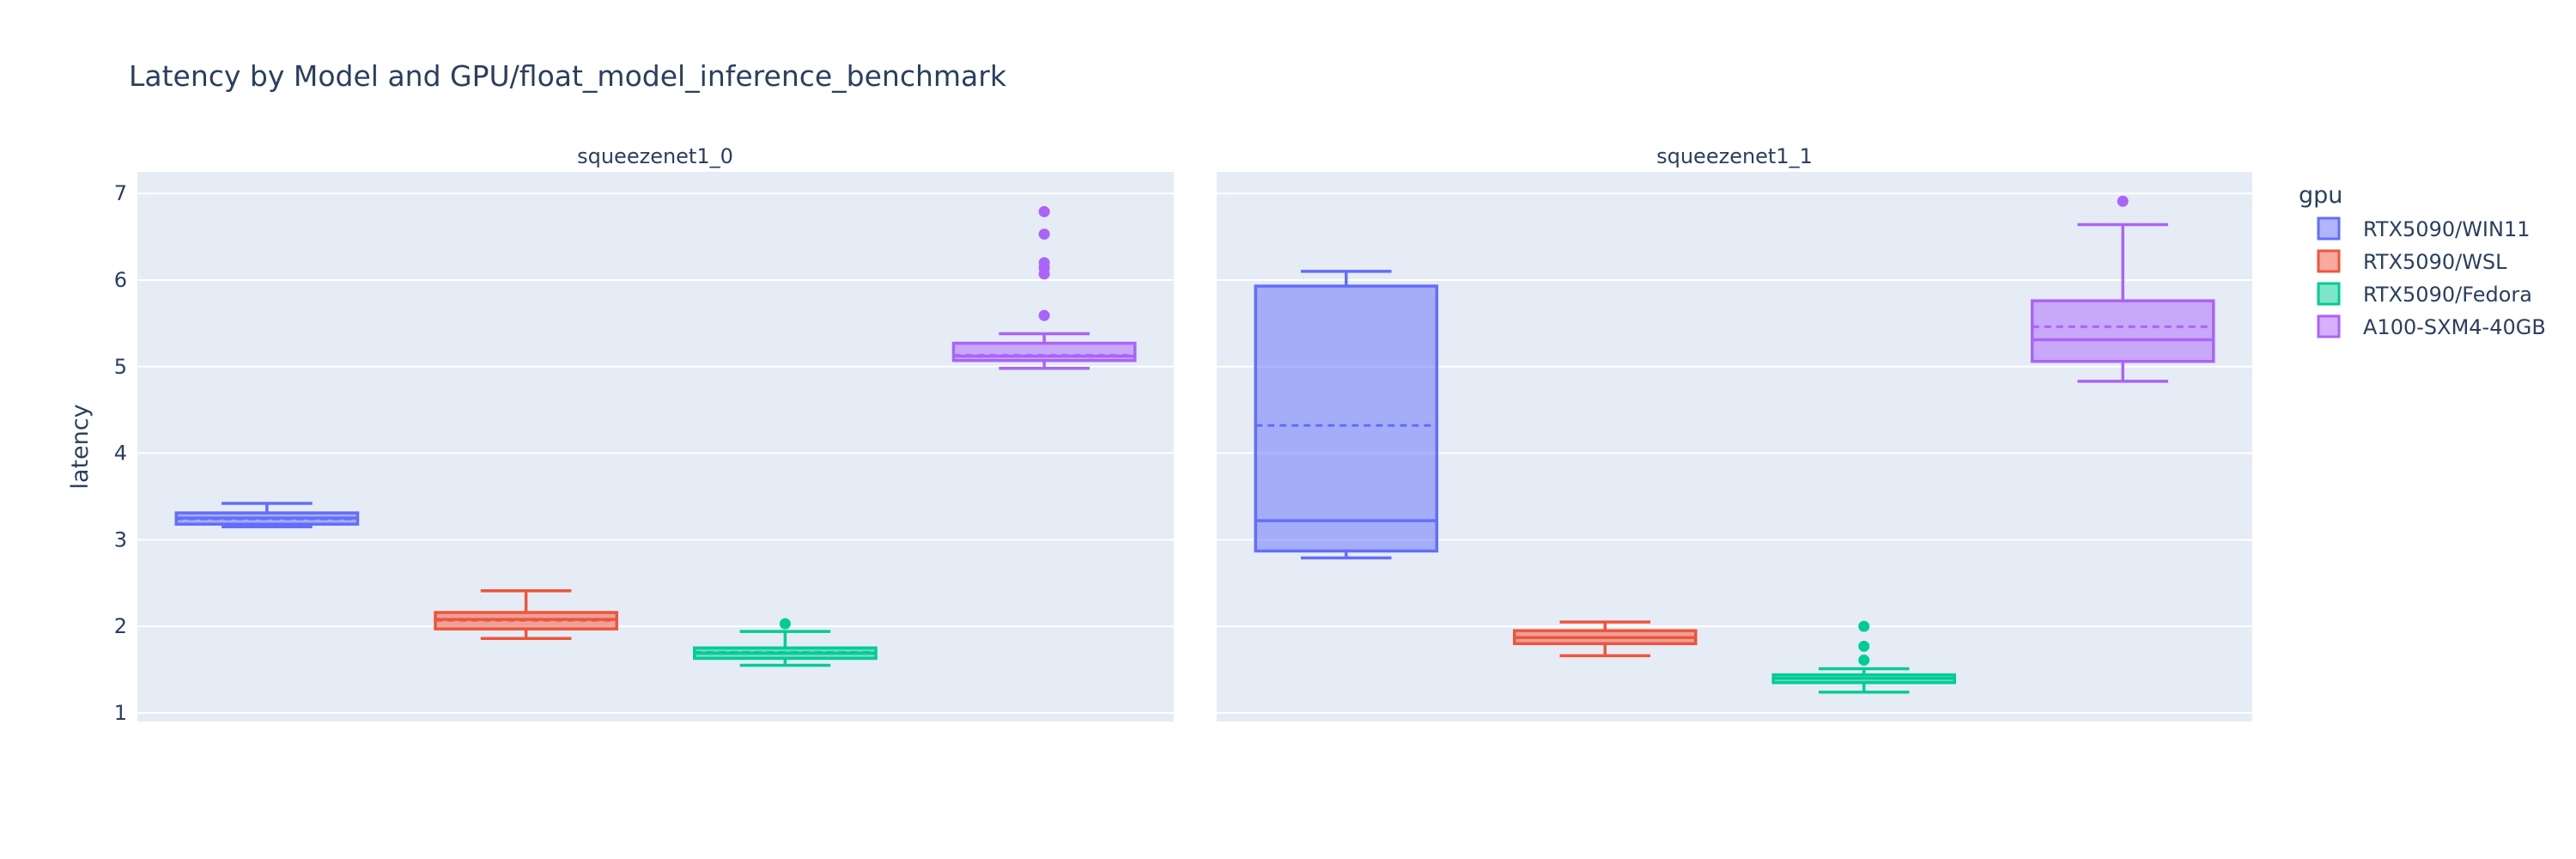 Image resolution: width=2576 pixels, height=859 pixels. I want to click on legend-title: gpu, so click(2320, 195).